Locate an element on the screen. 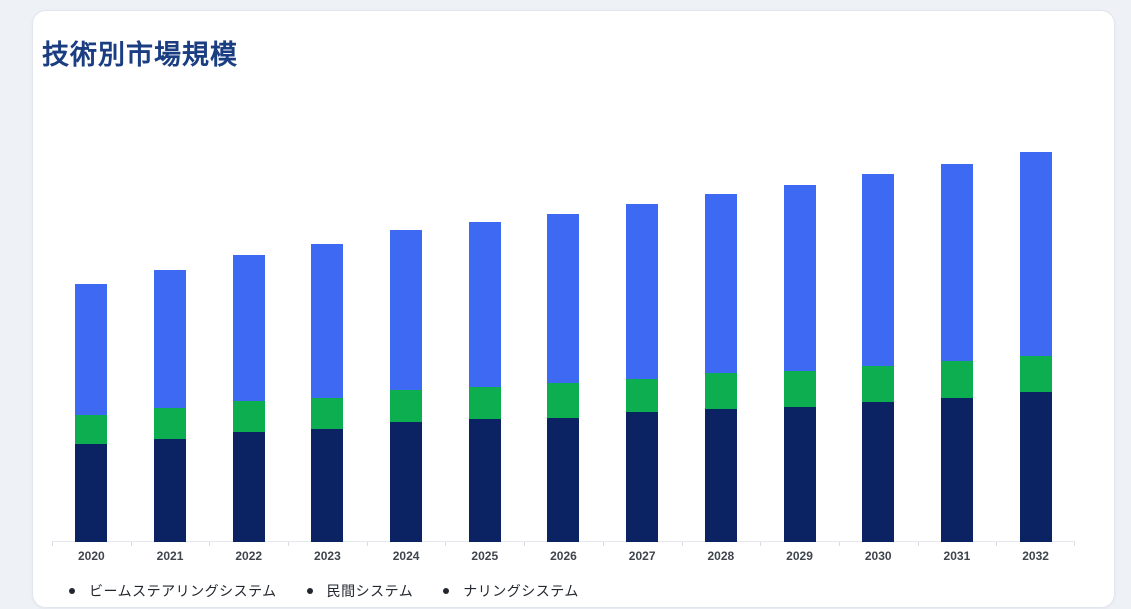  x-axis-label: 2025 is located at coordinates (485, 556).